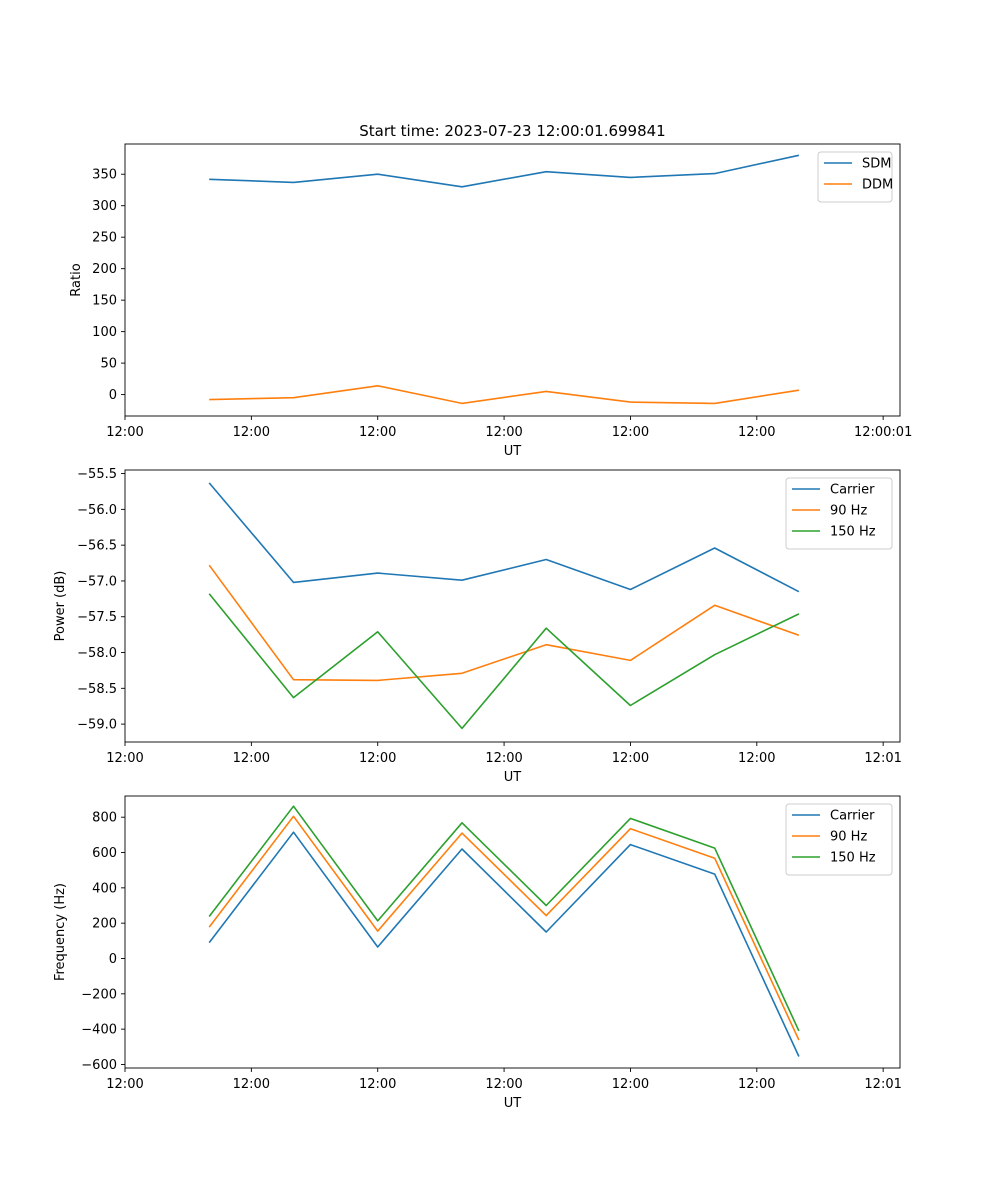  I want to click on y-tick-label: 50, so click(108, 364).